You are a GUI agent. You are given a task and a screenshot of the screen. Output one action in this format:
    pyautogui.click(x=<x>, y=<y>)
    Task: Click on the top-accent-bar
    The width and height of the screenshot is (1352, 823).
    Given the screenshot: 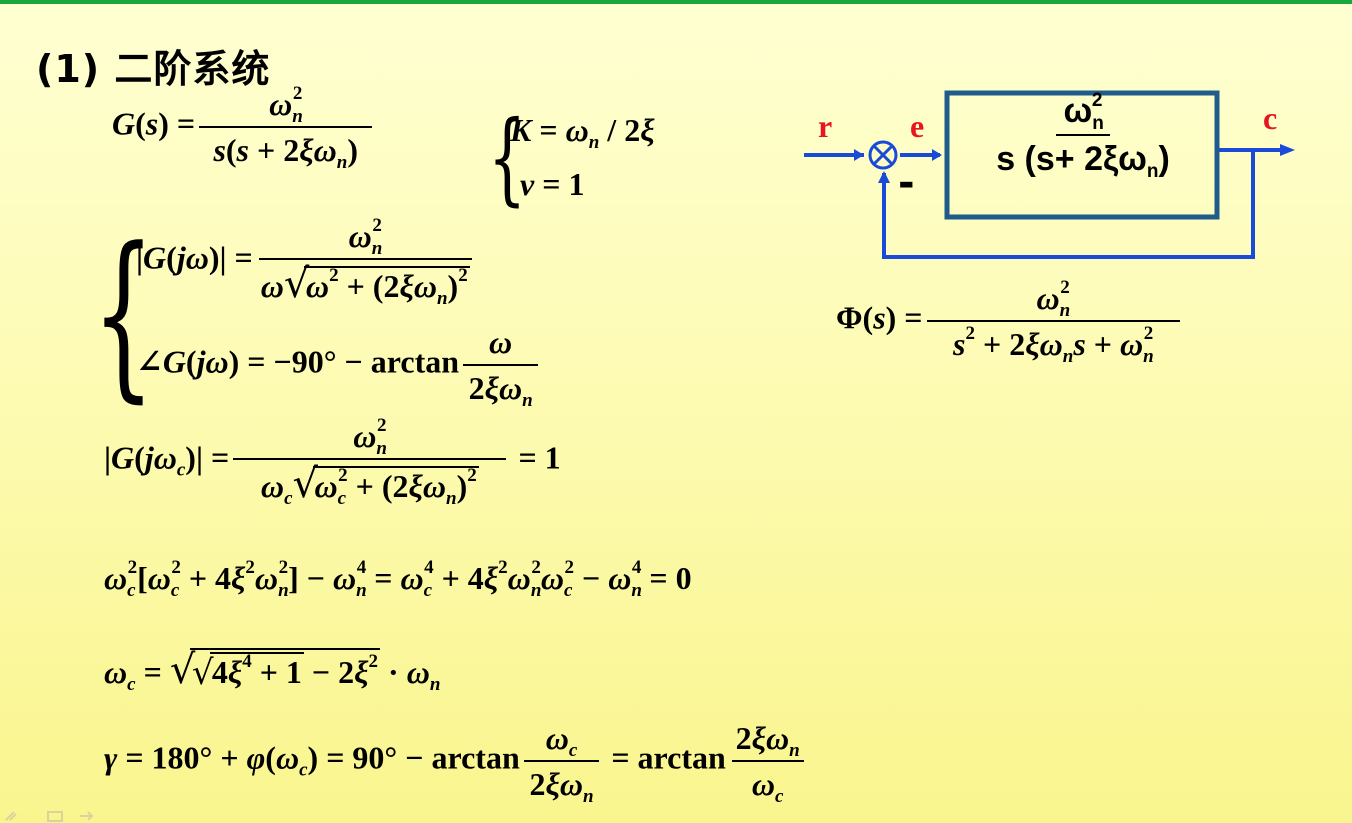 What is the action you would take?
    pyautogui.click(x=676, y=2)
    